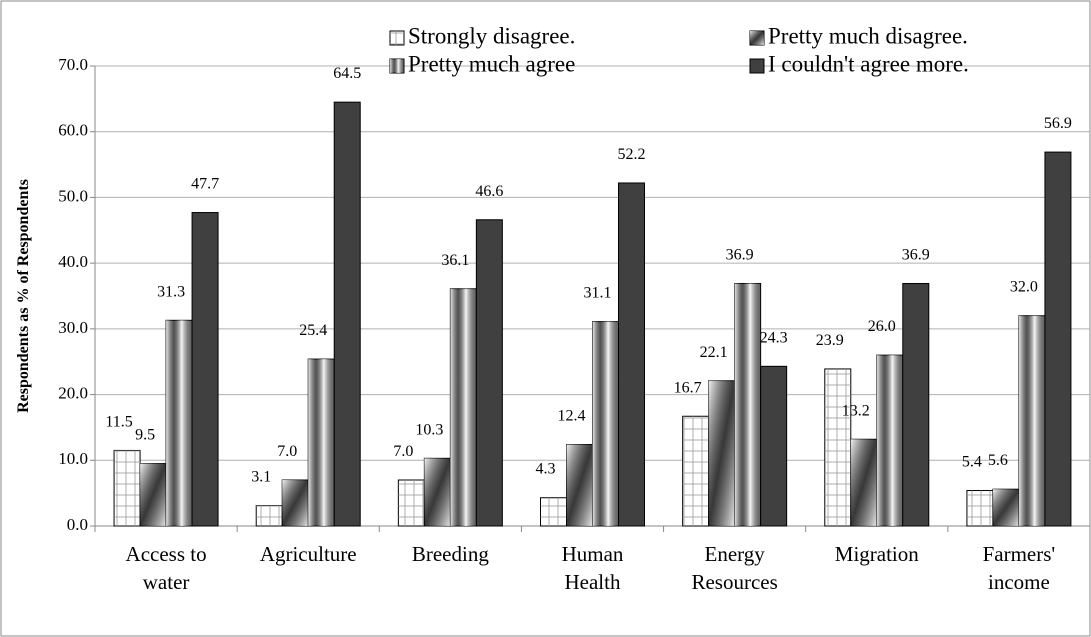 This screenshot has height=637, width=1091. I want to click on x-tick-label: Access to water, so click(166, 568).